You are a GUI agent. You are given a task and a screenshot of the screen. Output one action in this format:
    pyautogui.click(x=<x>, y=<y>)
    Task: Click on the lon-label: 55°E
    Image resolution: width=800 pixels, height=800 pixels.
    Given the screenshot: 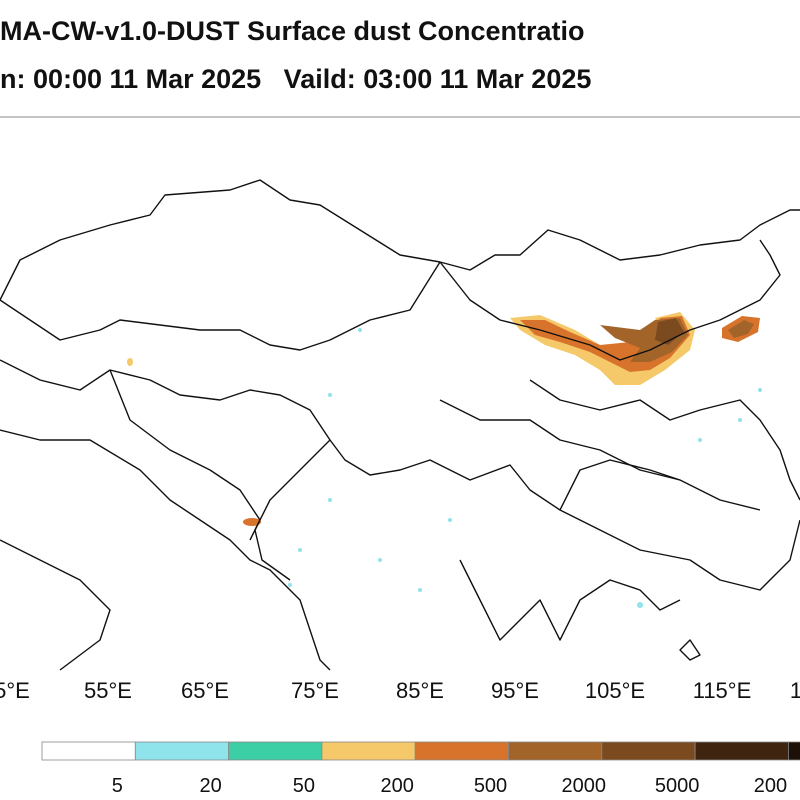 What is the action you would take?
    pyautogui.click(x=108, y=690)
    